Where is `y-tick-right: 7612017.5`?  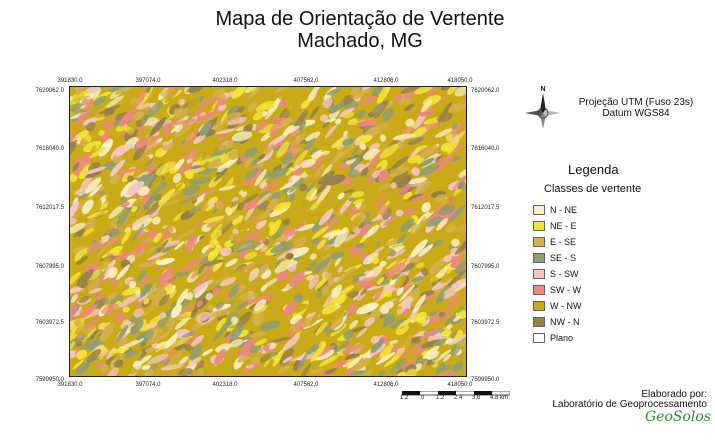
y-tick-right: 7612017.5 is located at coordinates (485, 208).